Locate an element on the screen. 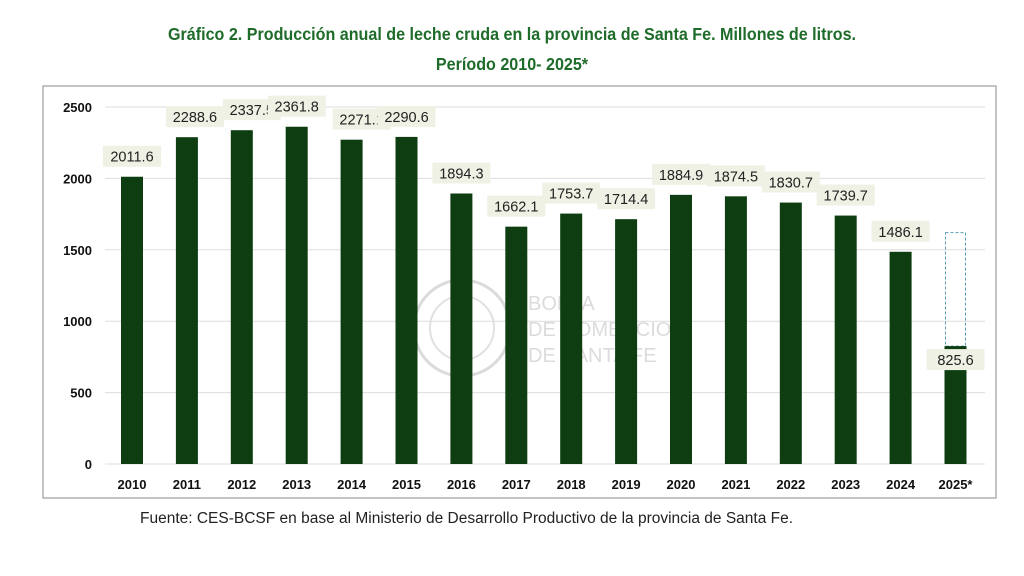 The image size is (1024, 576). x-tick-label: 2011 is located at coordinates (187, 484).